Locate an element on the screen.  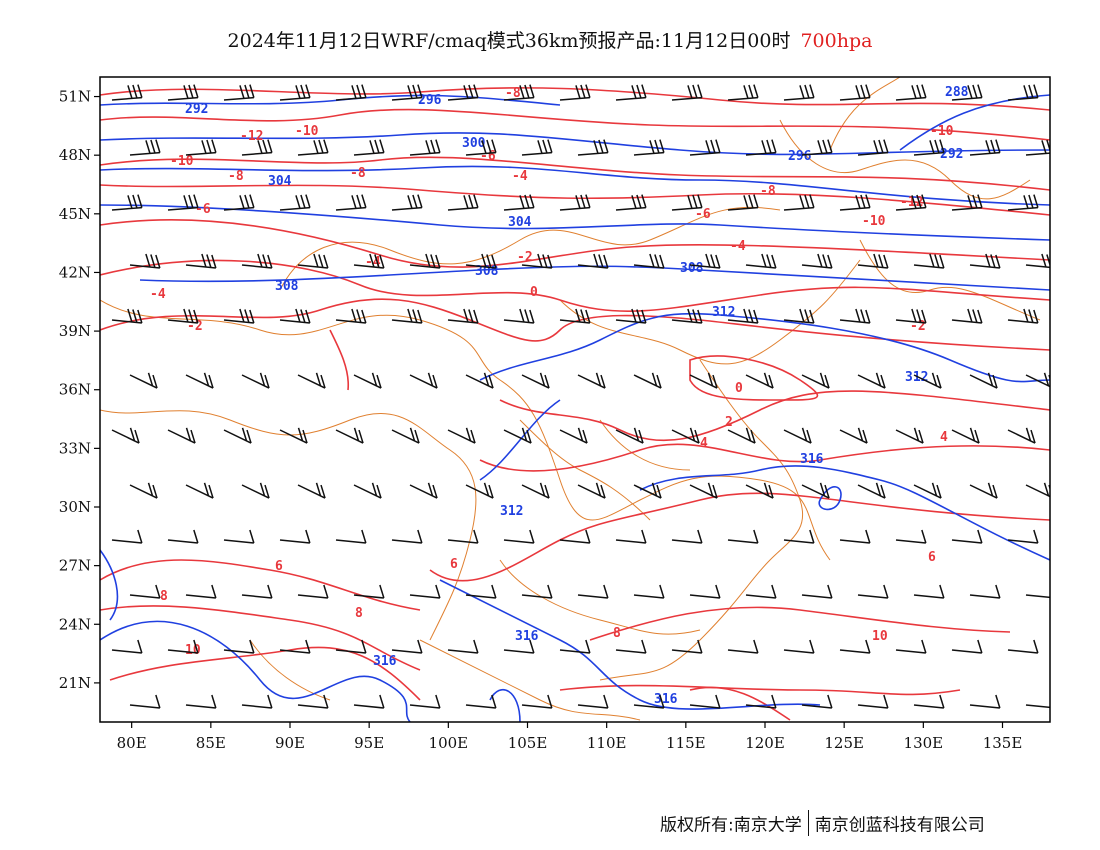
contour-label-10a: 10 is located at coordinates (193, 650).